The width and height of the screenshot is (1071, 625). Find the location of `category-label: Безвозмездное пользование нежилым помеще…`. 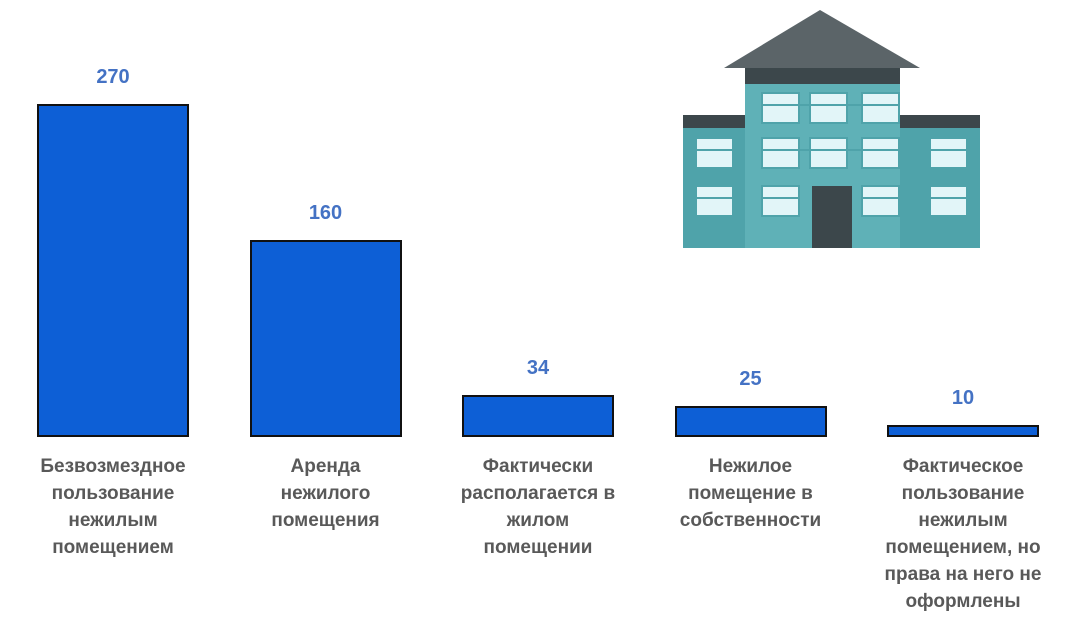

category-label: Безвозмездное пользование нежилым помеще… is located at coordinates (113, 507).